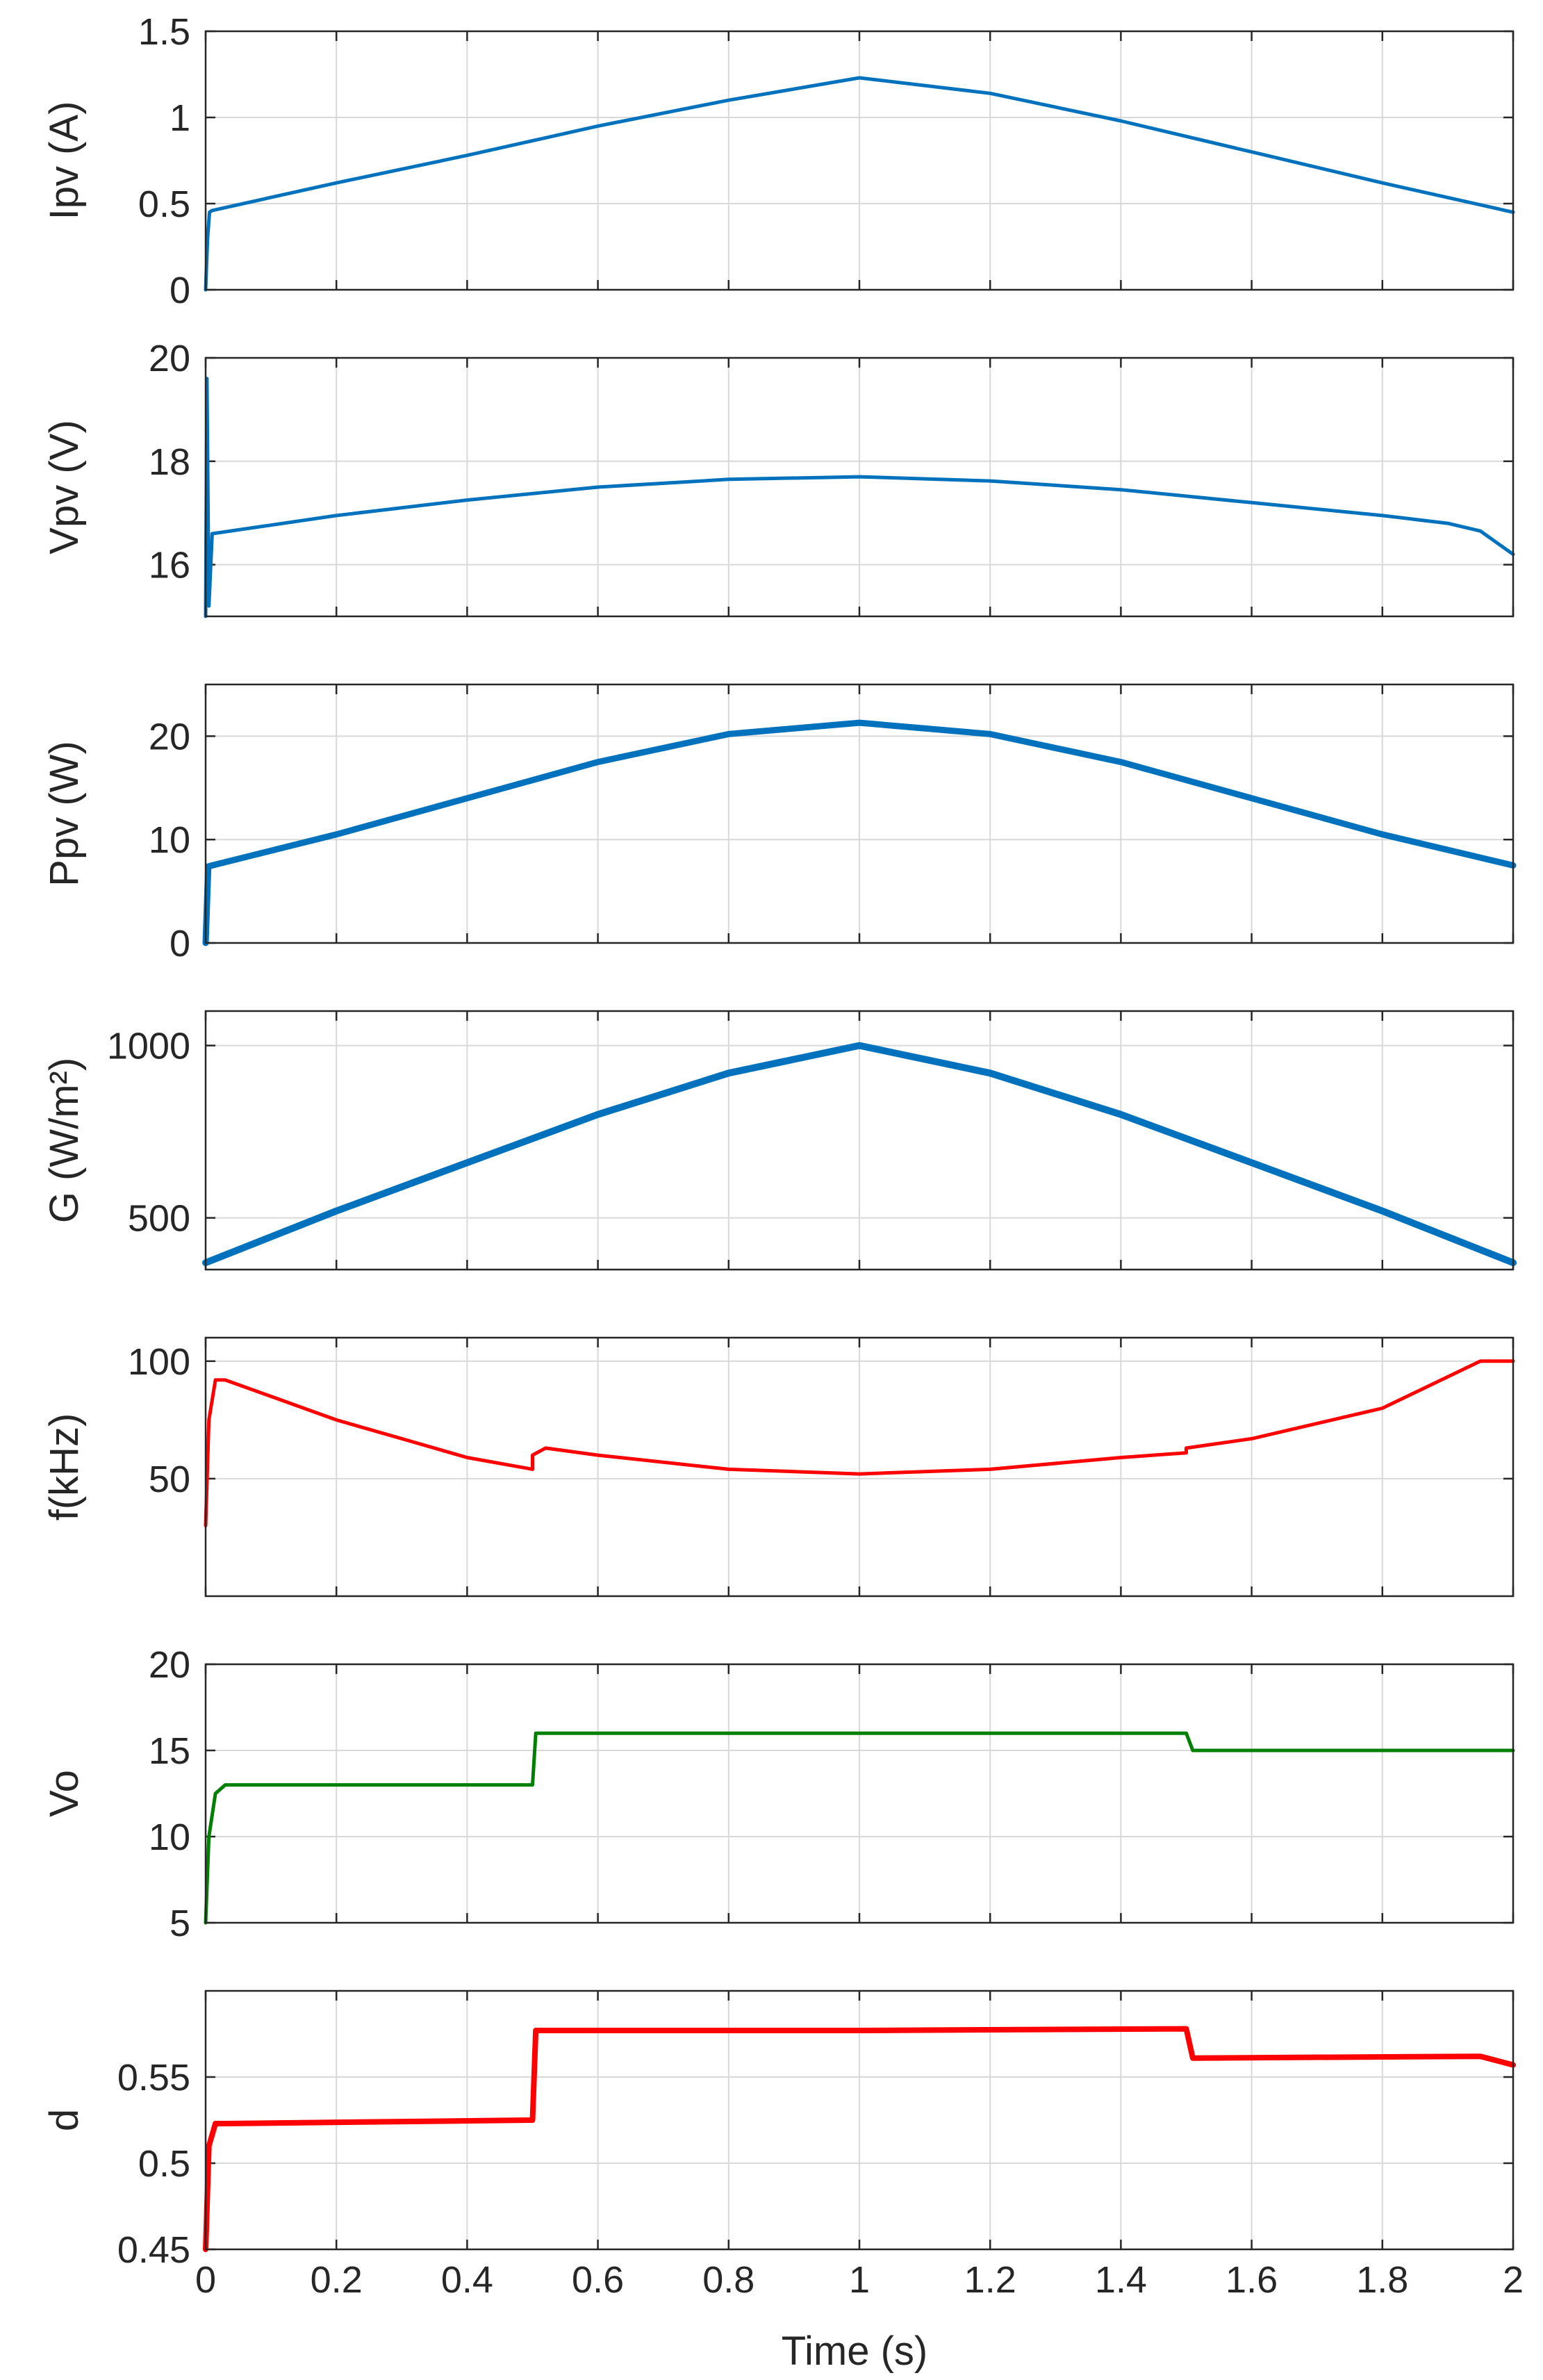  What do you see at coordinates (859, 2280) in the screenshot?
I see `x-tick-label: 1` at bounding box center [859, 2280].